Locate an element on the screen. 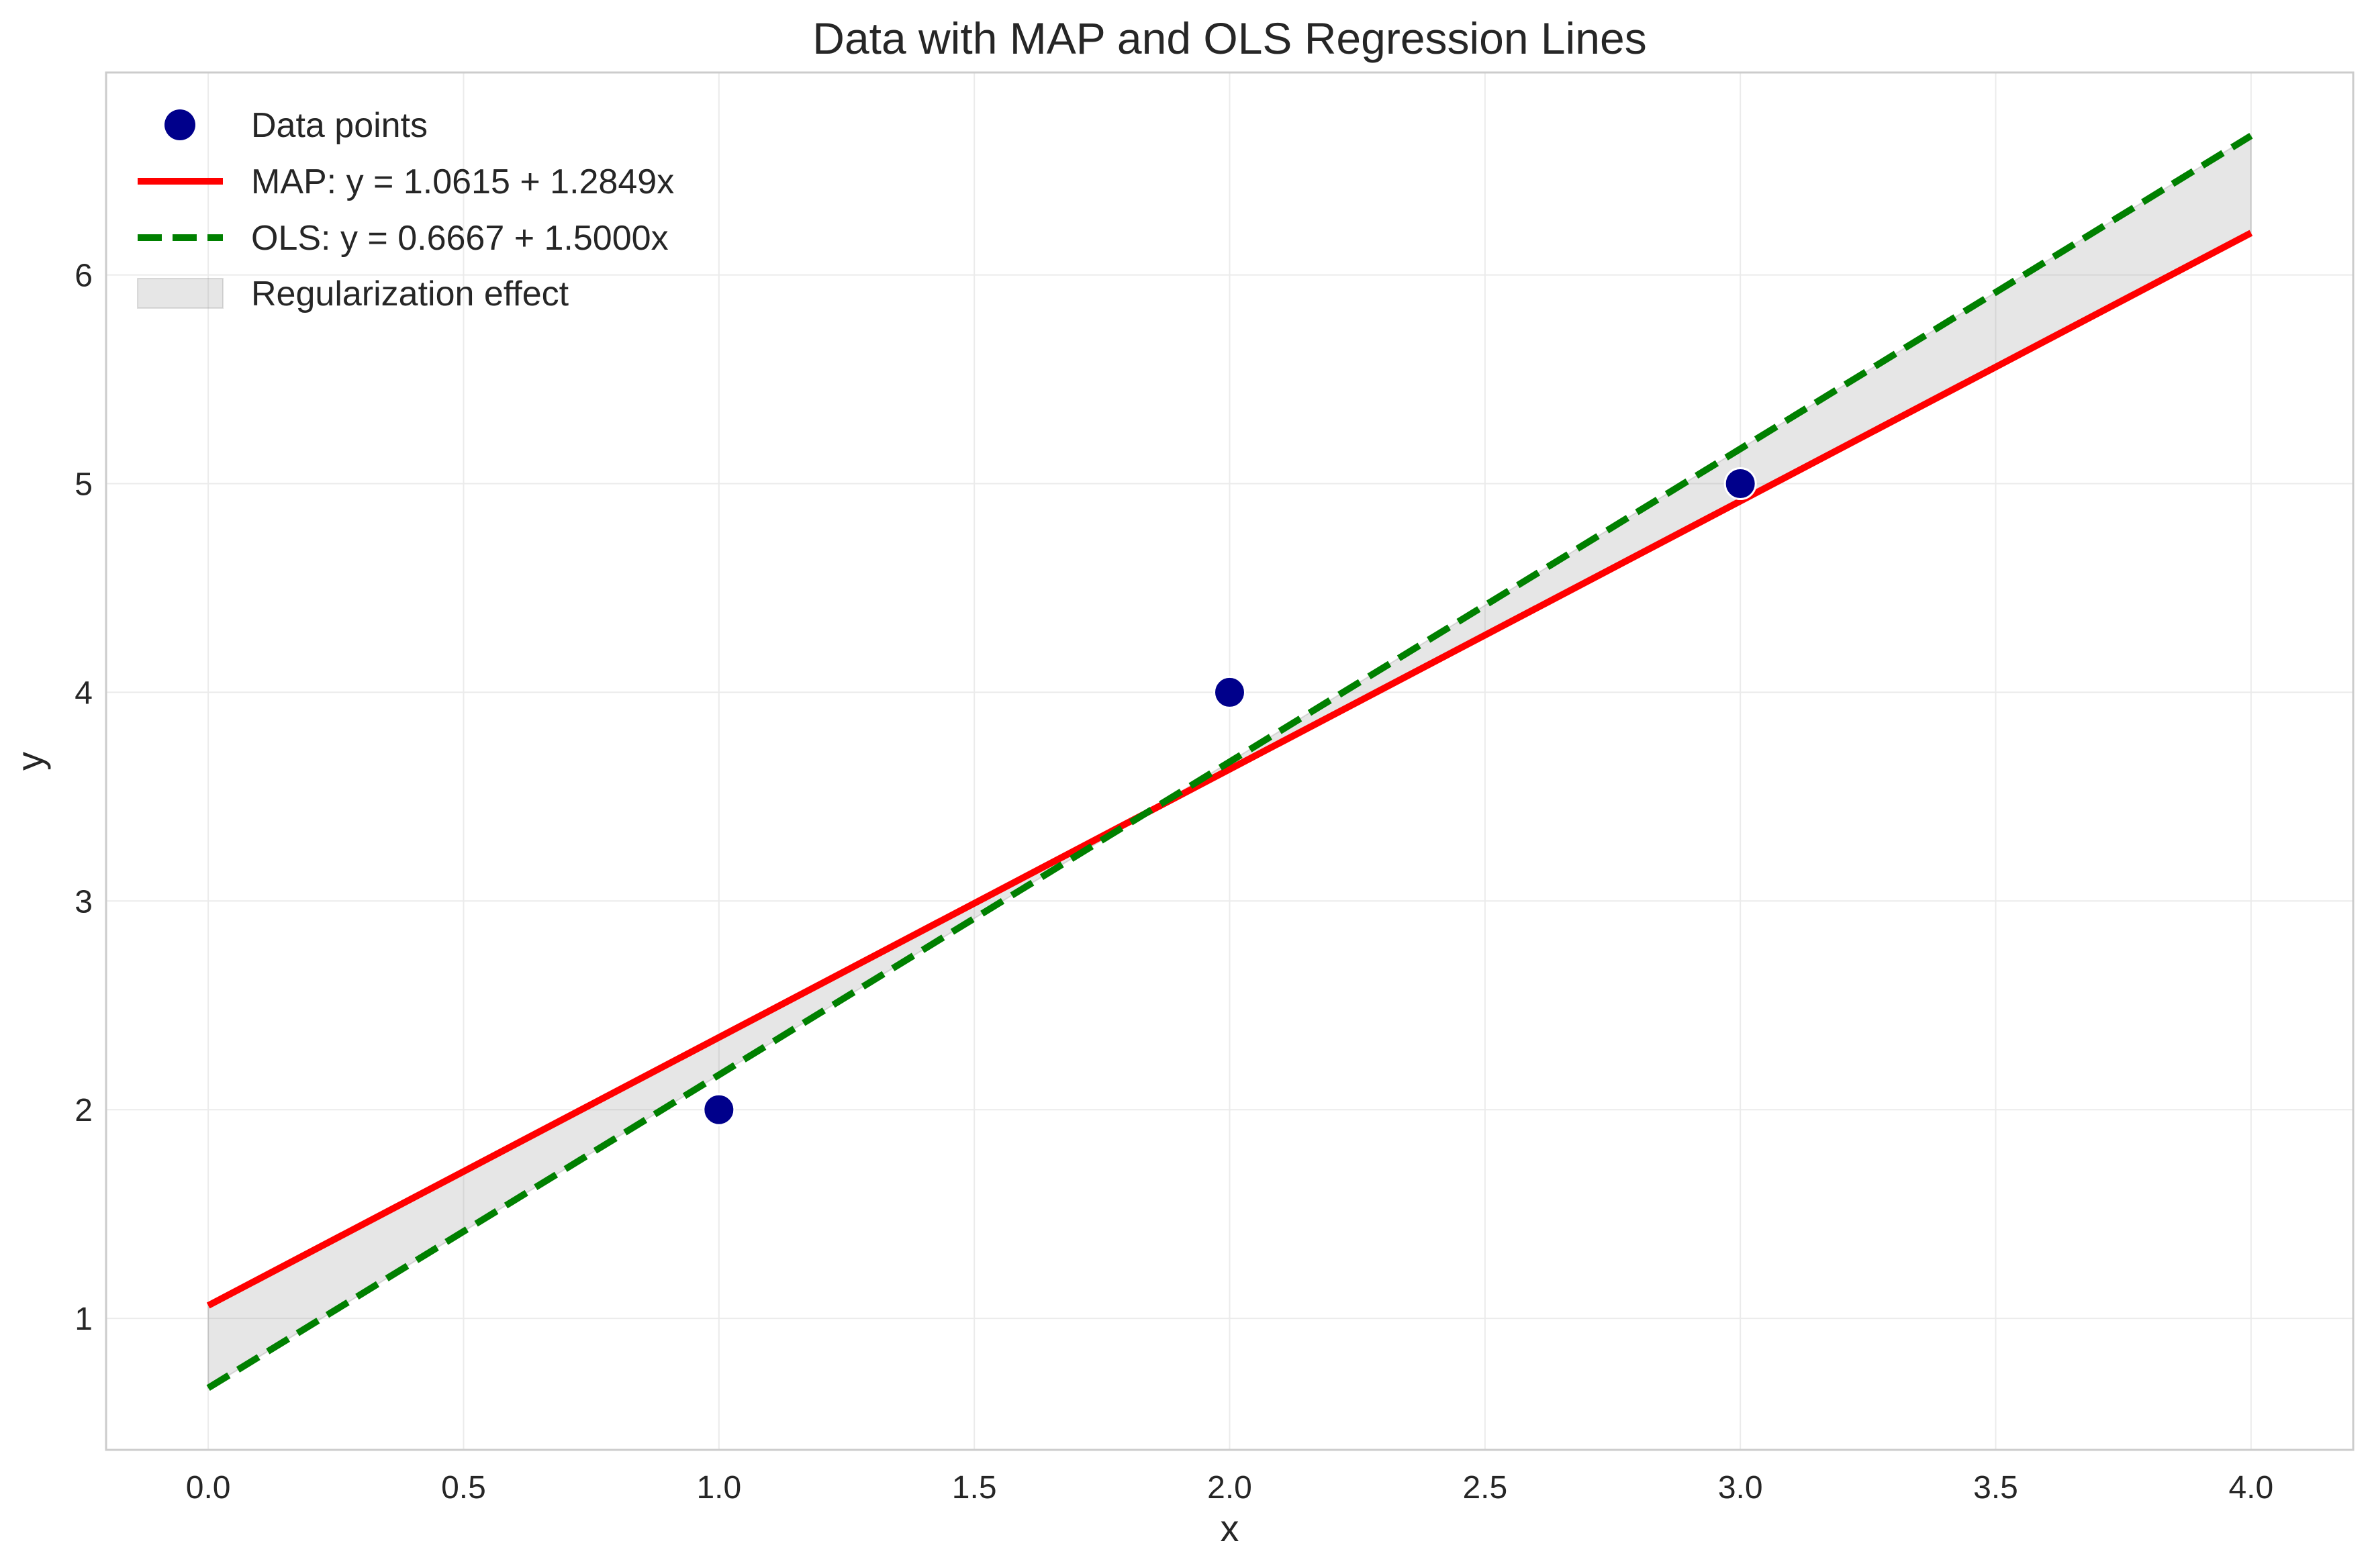 This screenshot has width=2374, height=1568. y-tick-label: 2 is located at coordinates (84, 1110).